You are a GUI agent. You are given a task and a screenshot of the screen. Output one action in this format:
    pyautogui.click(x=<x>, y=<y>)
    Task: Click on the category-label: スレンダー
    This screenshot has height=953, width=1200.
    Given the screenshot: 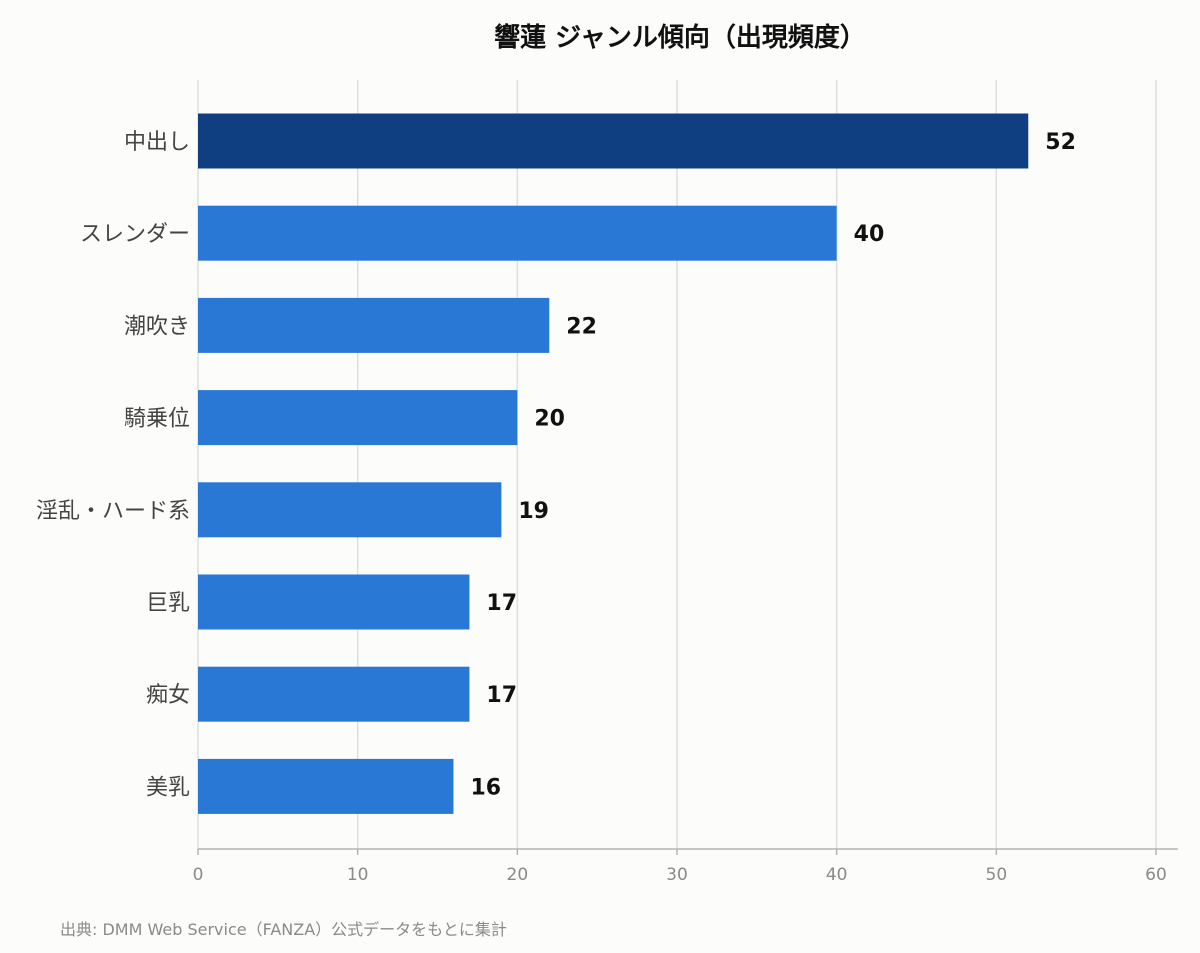 What is the action you would take?
    pyautogui.click(x=135, y=234)
    